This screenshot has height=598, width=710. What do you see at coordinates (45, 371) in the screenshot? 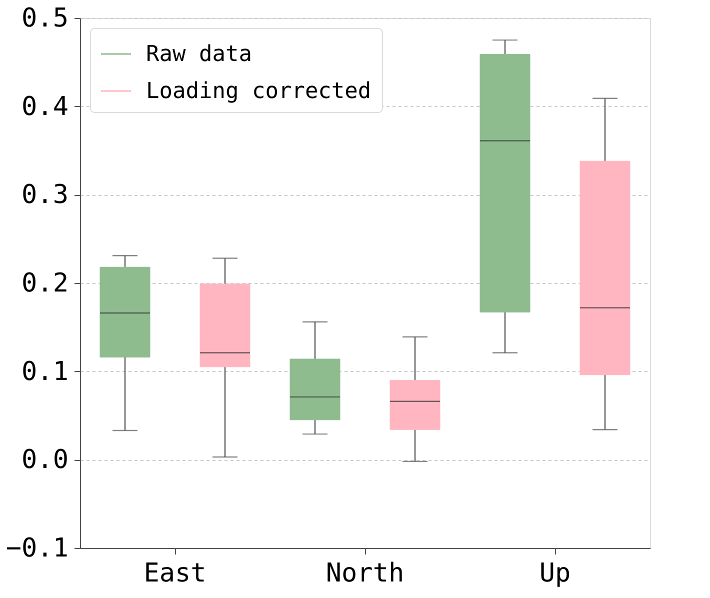
I see `y-tick-label: 0.1` at bounding box center [45, 371].